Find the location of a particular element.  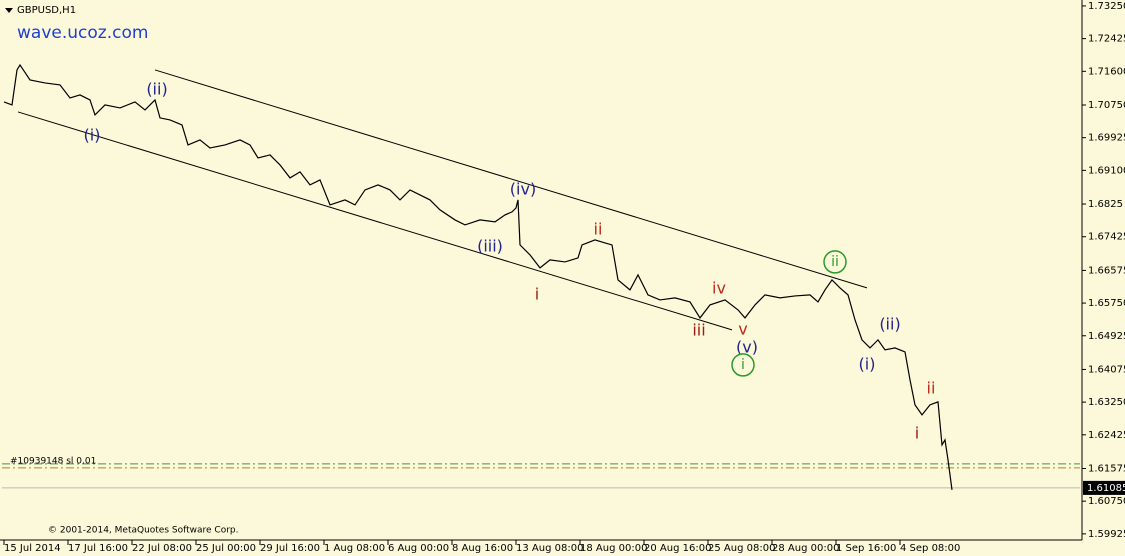

menu-triangle is located at coordinates (9, 10).